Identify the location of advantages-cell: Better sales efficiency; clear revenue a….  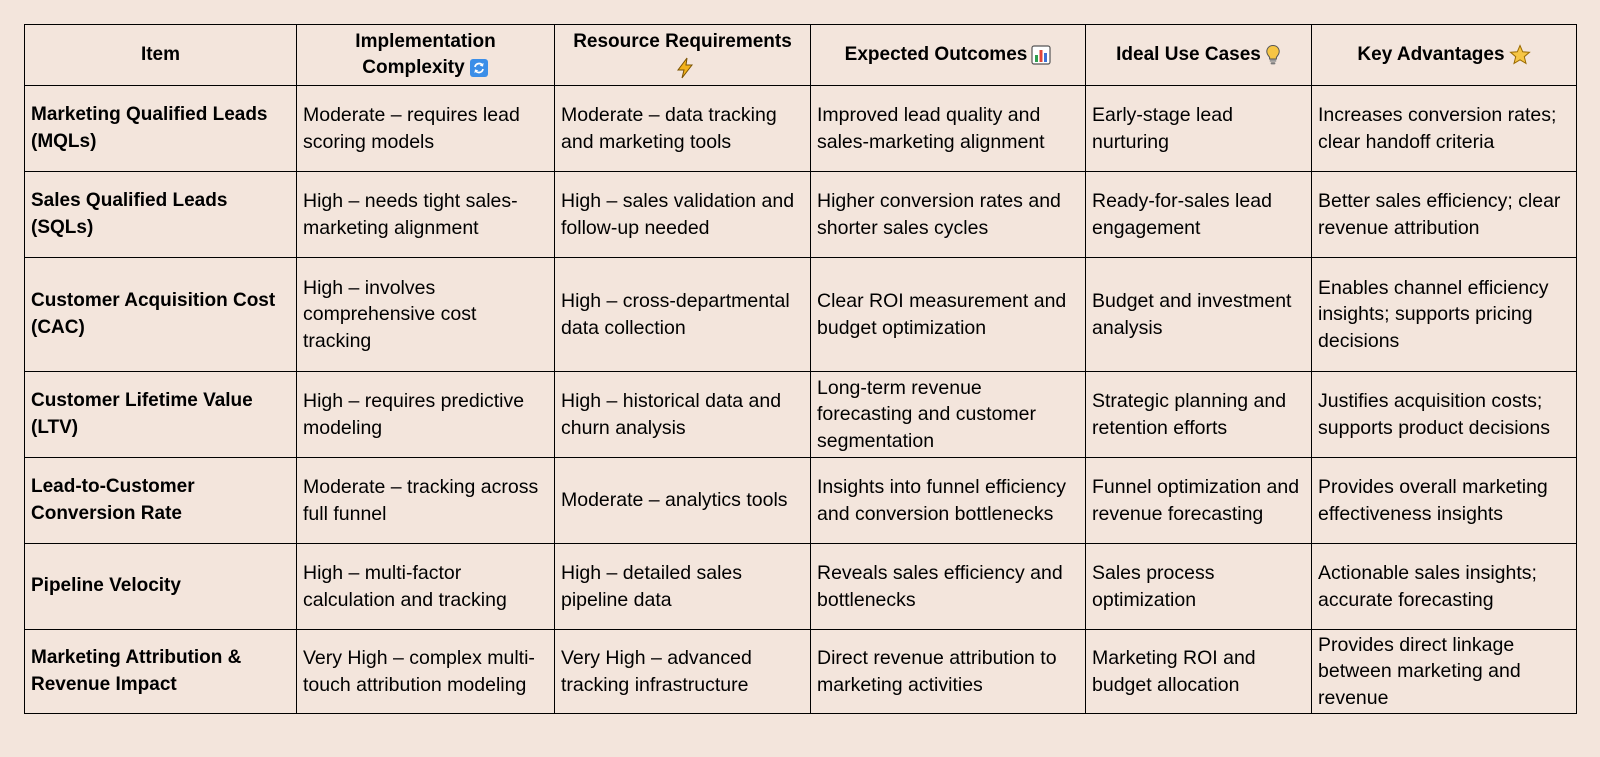
(1444, 214).